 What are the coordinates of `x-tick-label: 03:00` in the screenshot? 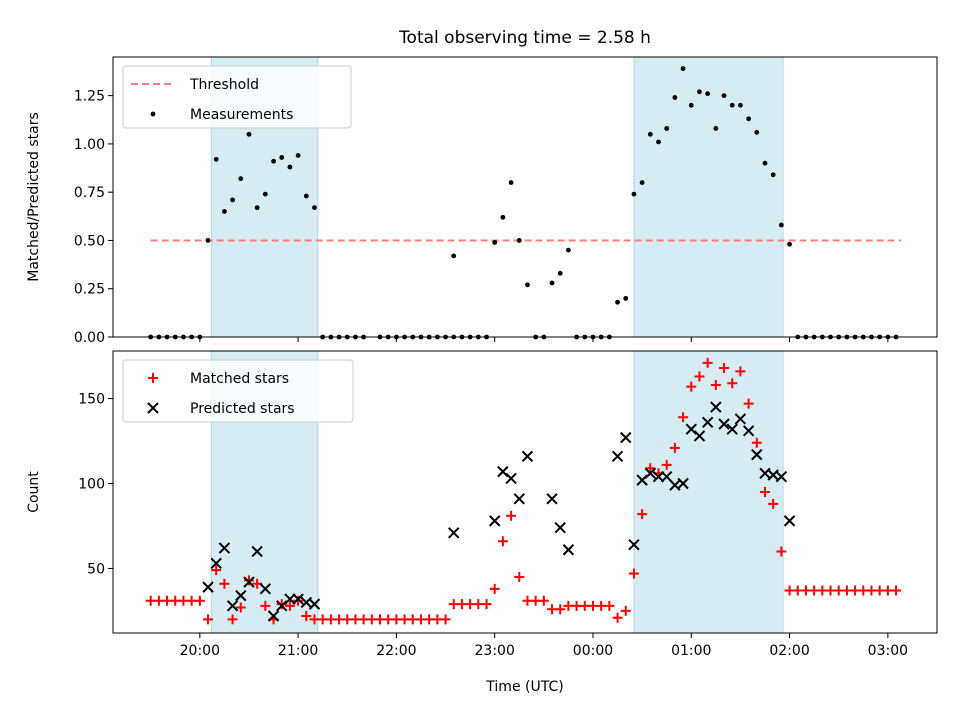 It's located at (888, 651).